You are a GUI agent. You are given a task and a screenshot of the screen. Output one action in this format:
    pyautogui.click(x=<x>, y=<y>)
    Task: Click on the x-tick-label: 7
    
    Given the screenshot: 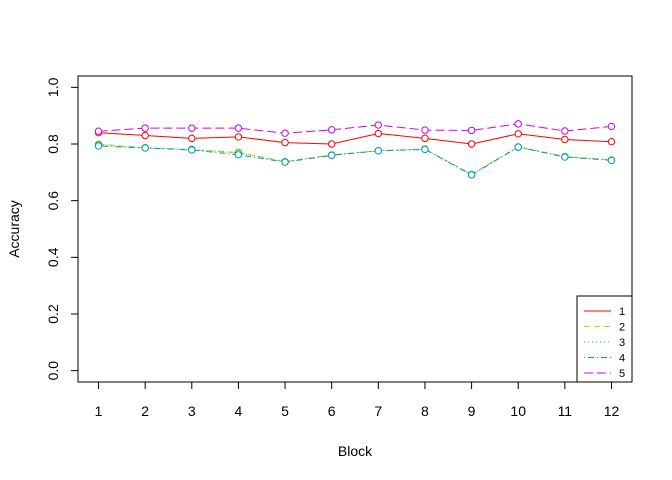 What is the action you would take?
    pyautogui.click(x=378, y=411)
    